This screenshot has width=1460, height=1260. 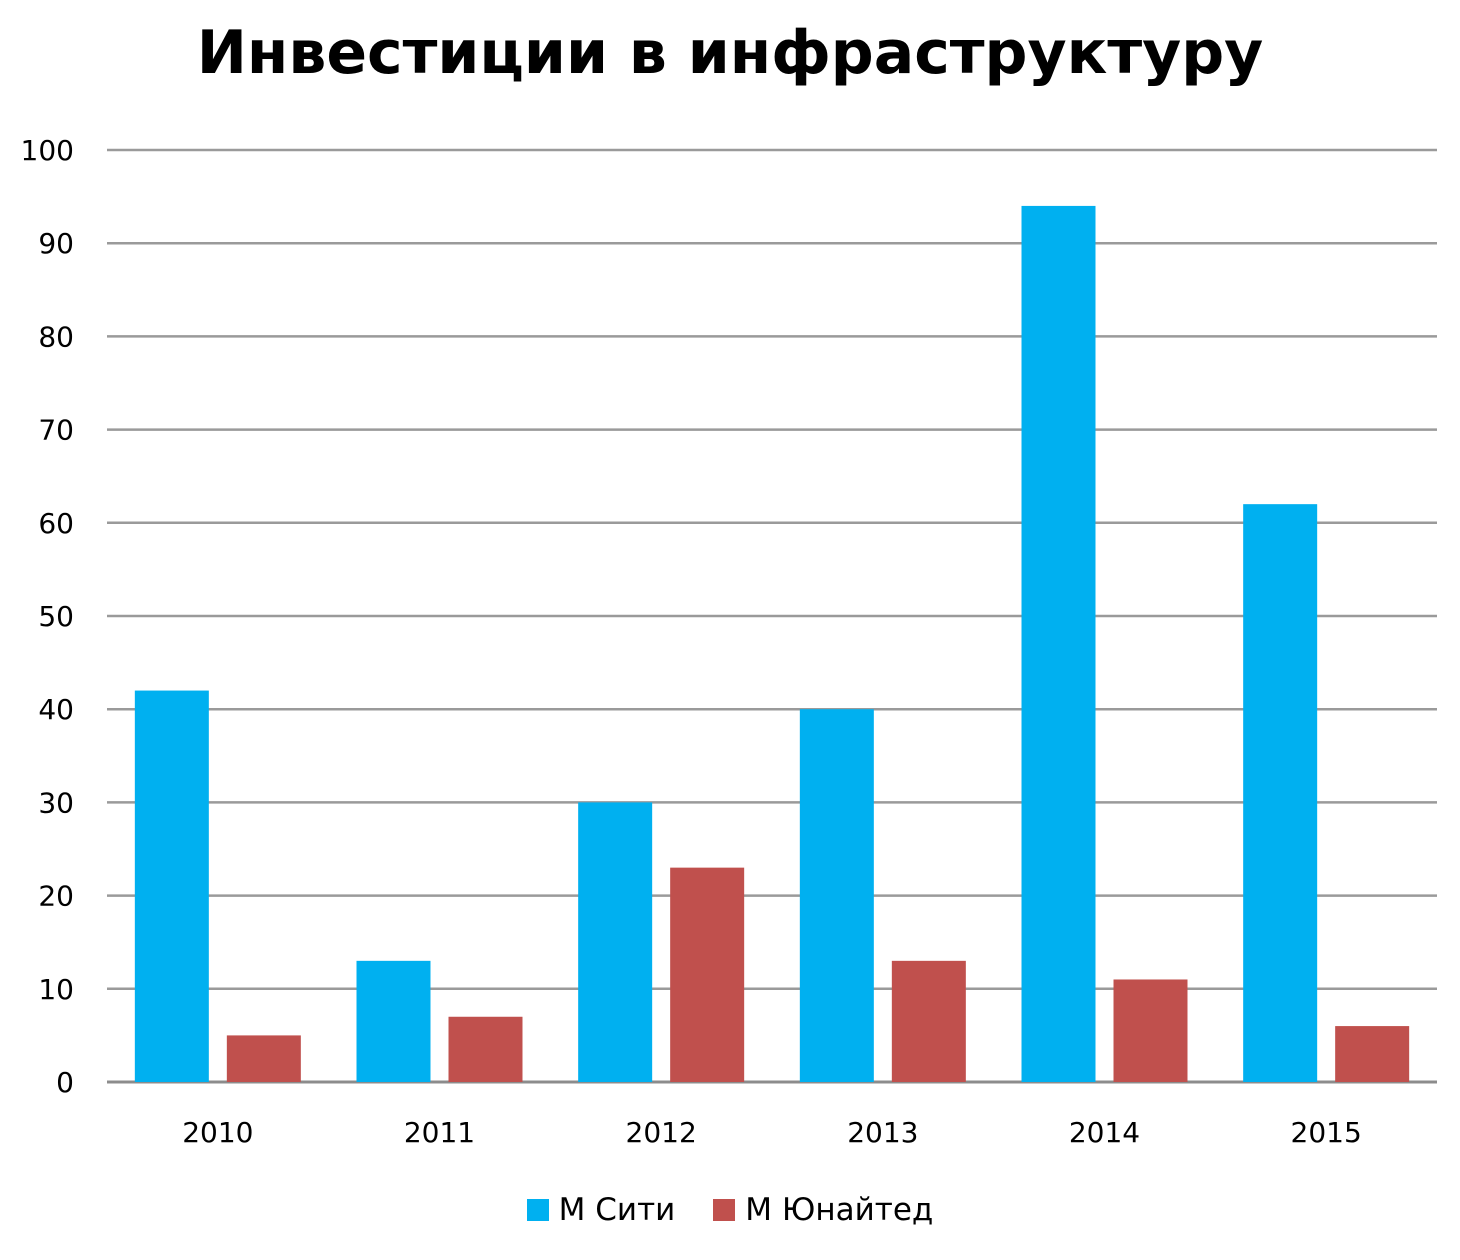 I want to click on bar-series-2-2011, so click(x=485, y=1049).